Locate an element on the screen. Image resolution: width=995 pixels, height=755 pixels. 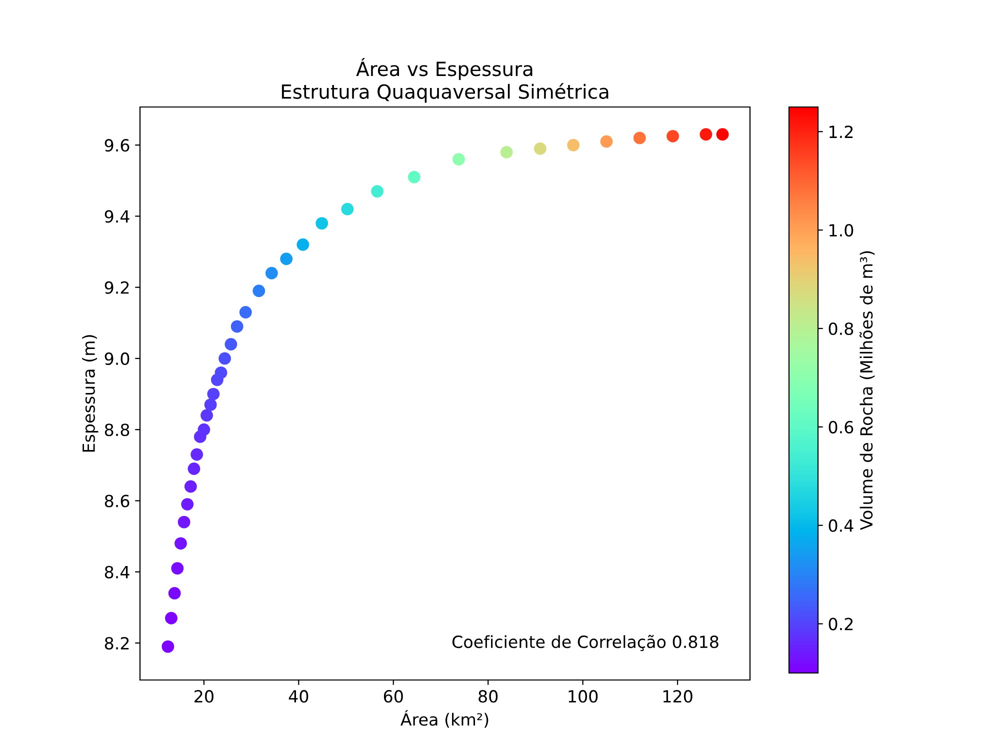
x-tick-label: 120 is located at coordinates (677, 696).